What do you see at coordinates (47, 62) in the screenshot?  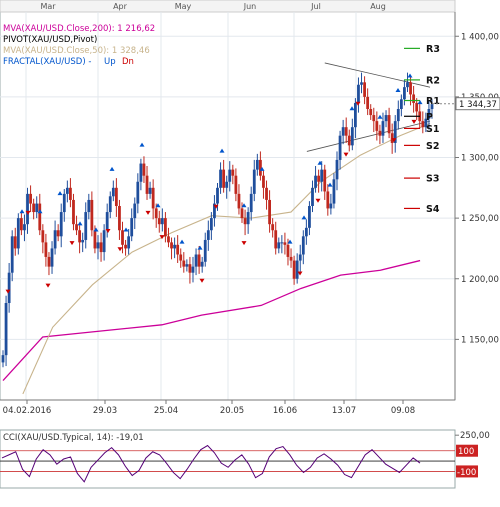 I see `fractal-legend-label: FRACTAL(XAU/USD) -` at bounding box center [47, 62].